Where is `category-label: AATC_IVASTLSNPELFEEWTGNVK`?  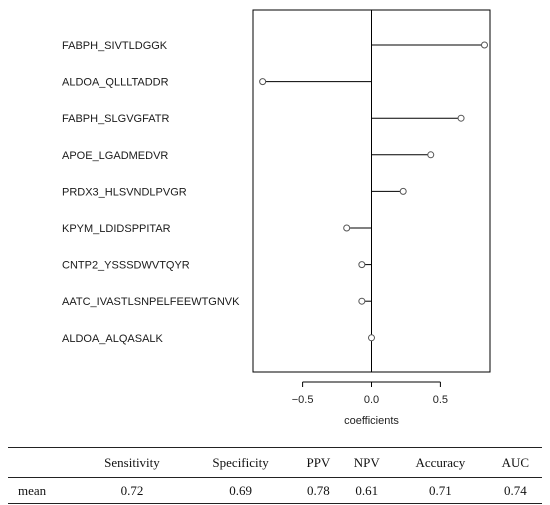
category-label: AATC_IVASTLSNPELFEEWTGNVK is located at coordinates (151, 302).